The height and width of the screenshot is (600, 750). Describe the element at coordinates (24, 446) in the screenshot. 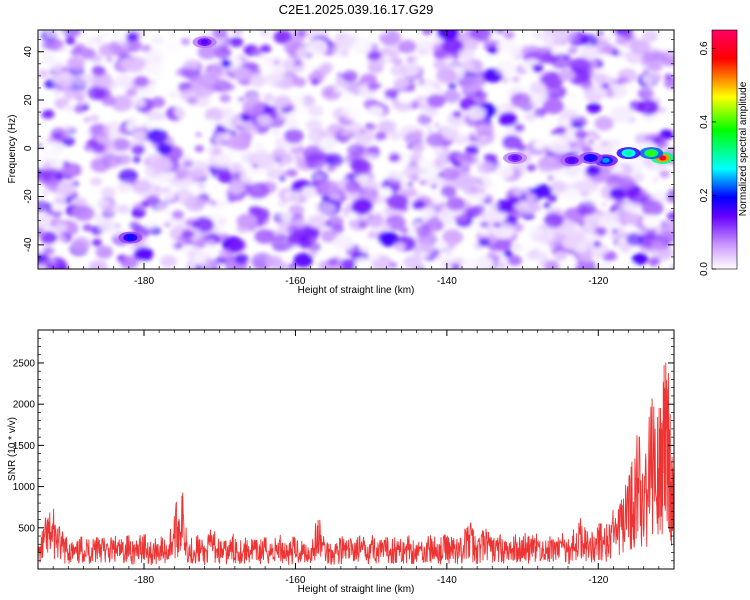

I see `y-tick-label: 1500` at that location.